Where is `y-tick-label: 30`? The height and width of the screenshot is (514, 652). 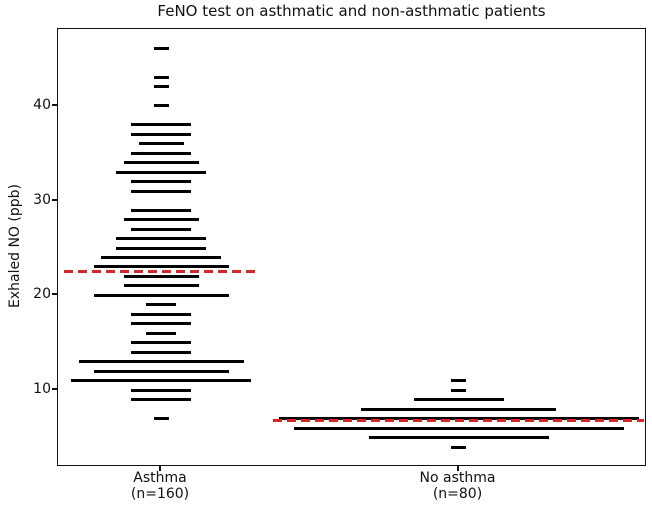 y-tick-label: 30 is located at coordinates (42, 199).